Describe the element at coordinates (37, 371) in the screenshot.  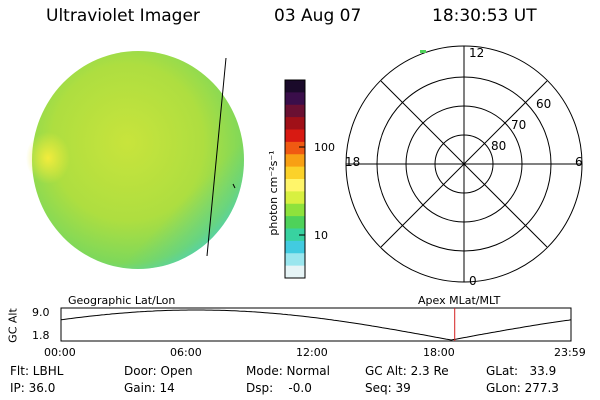
I see `status-filter: Flt: LBHL` at that location.